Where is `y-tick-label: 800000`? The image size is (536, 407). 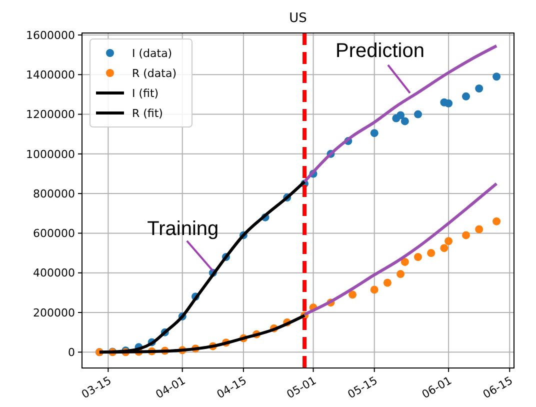
y-tick-label: 800000 is located at coordinates (54, 193).